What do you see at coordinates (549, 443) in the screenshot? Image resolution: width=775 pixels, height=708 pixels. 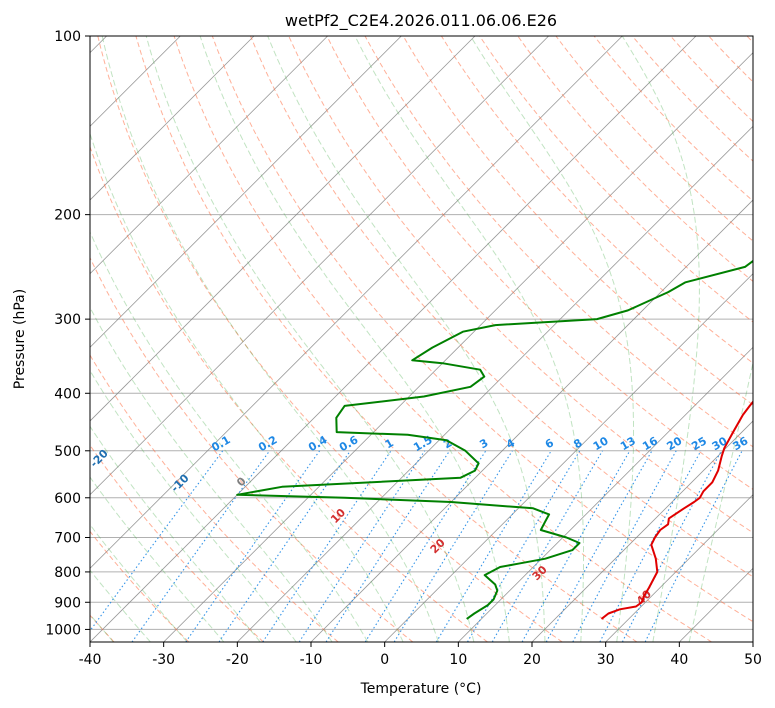 I see `mixing-ratio-label: 6` at bounding box center [549, 443].